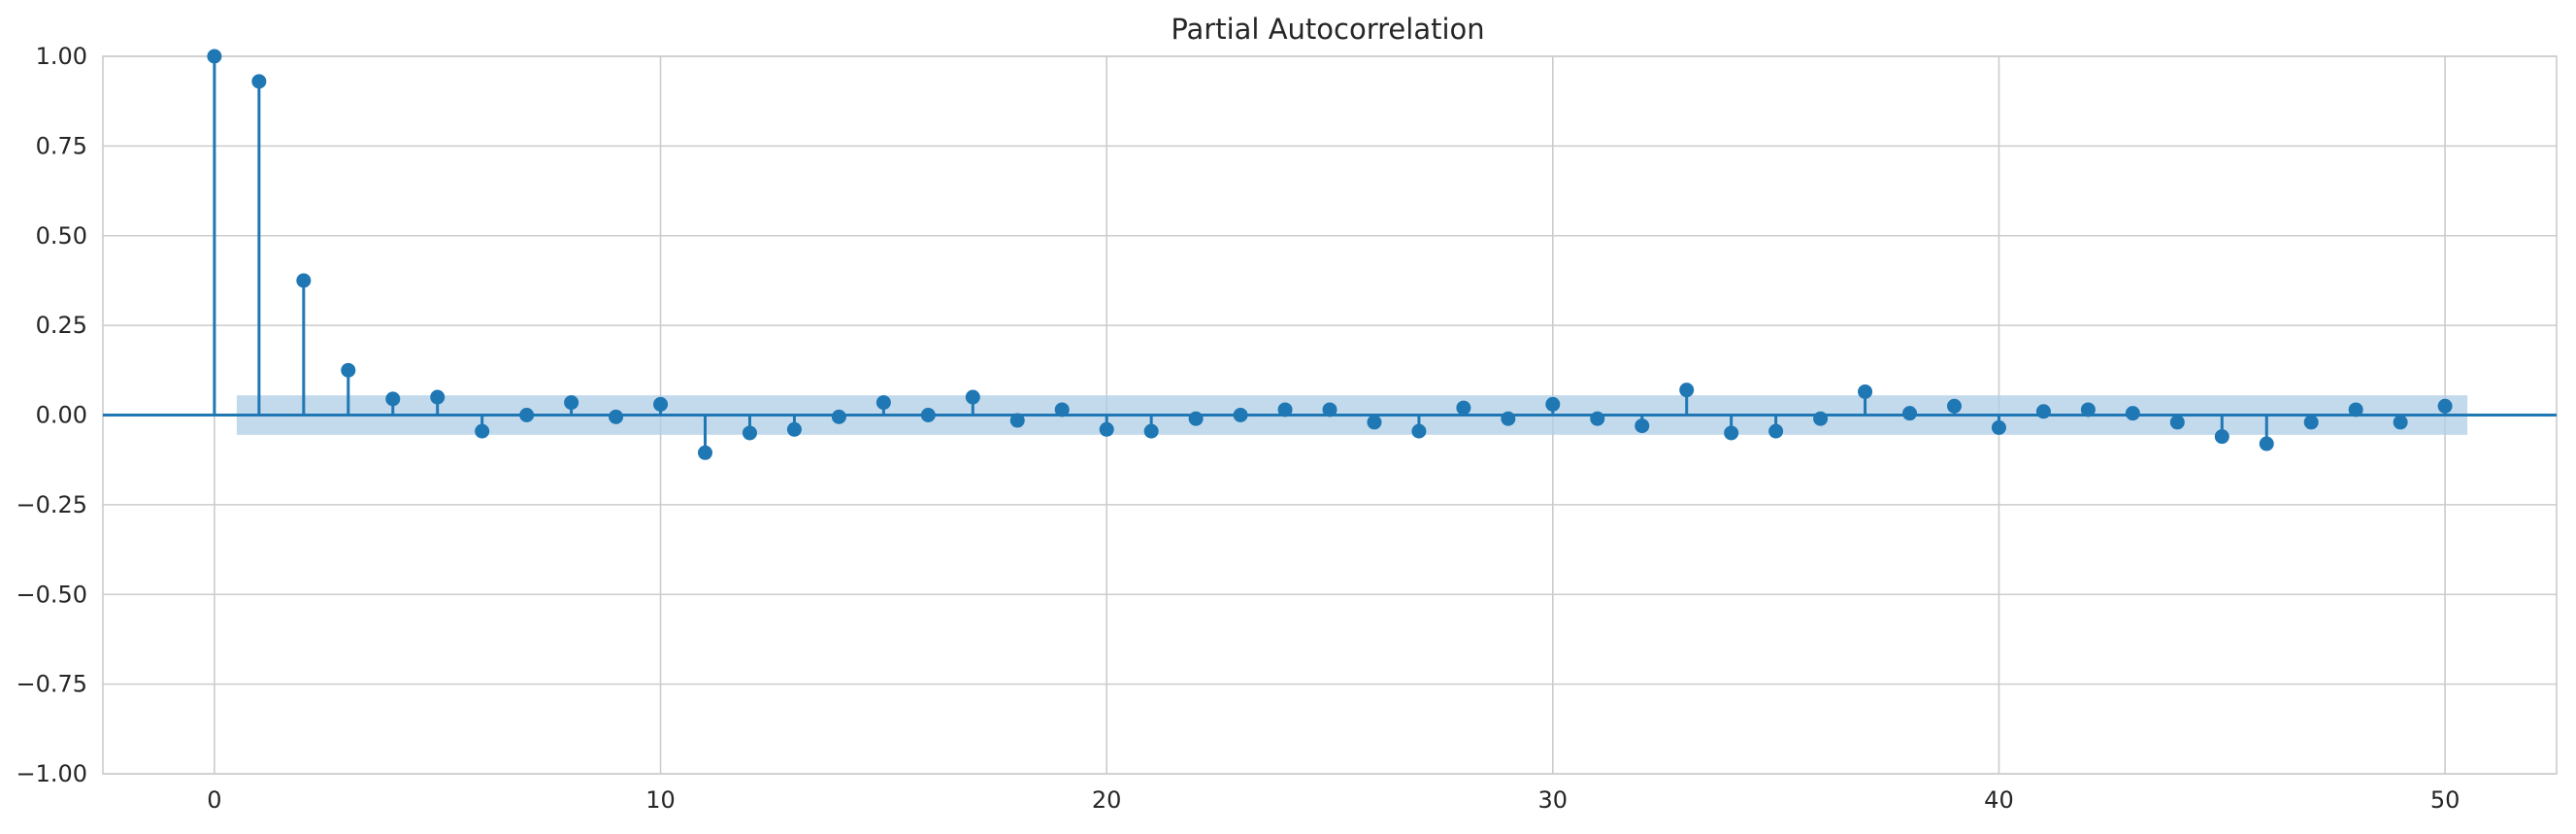  What do you see at coordinates (61, 415) in the screenshot?
I see `y-tick-label: 0.00` at bounding box center [61, 415].